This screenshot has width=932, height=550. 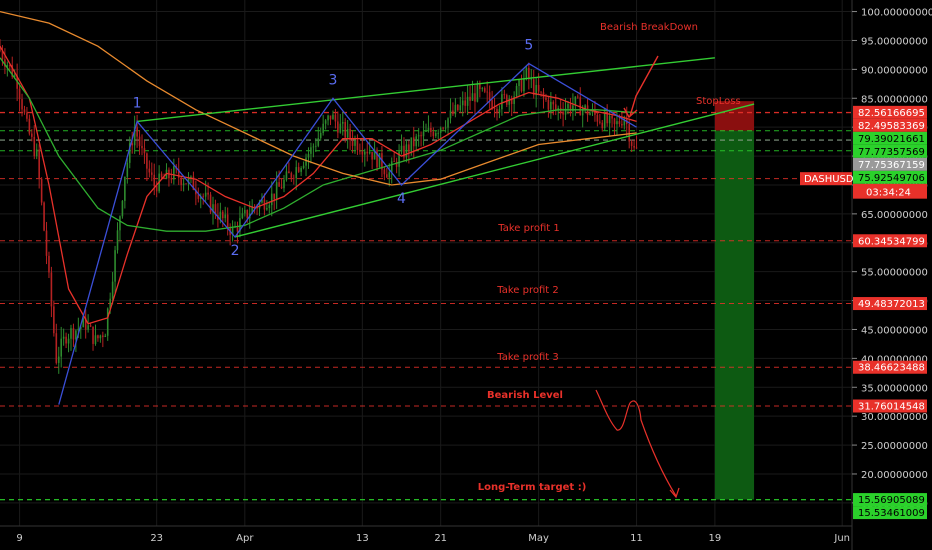 What do you see at coordinates (894, 99) in the screenshot?
I see `y-tick-label: 85.00000000` at bounding box center [894, 99].